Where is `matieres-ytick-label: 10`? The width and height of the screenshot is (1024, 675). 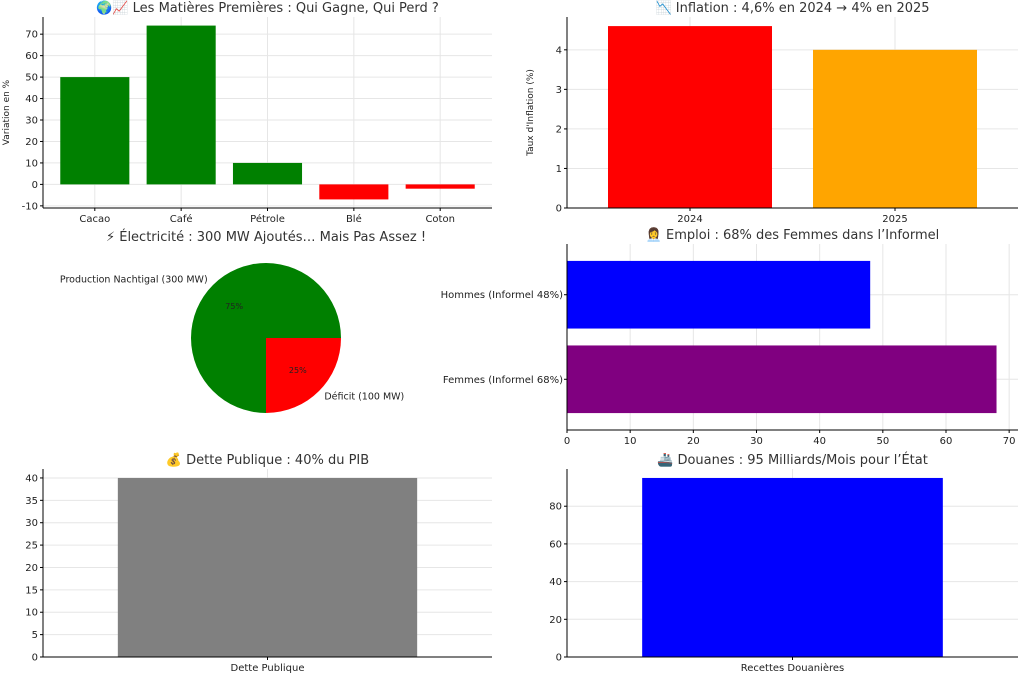
matieres-ytick-label: 10 is located at coordinates (31, 163).